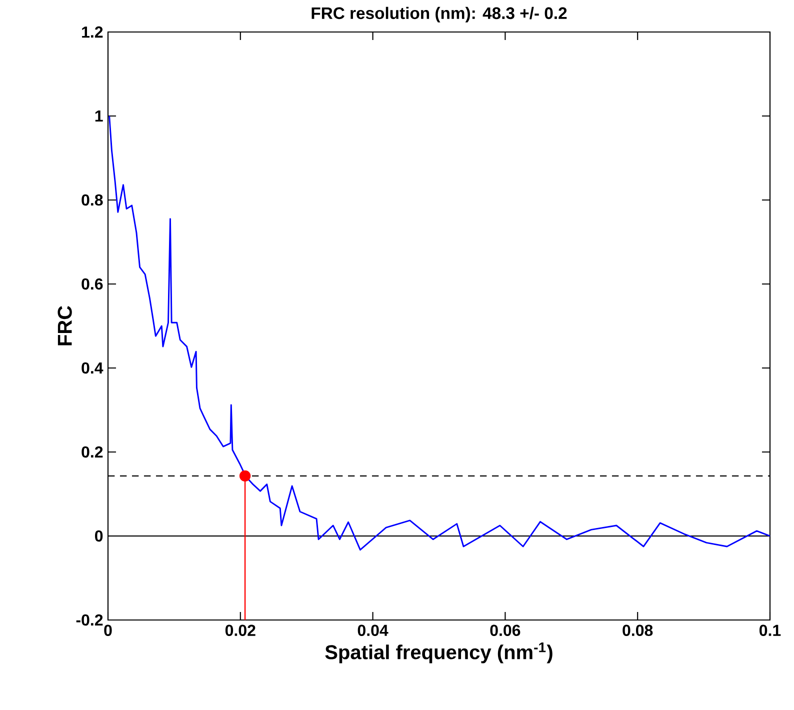 The width and height of the screenshot is (794, 710). Describe the element at coordinates (770, 630) in the screenshot. I see `x-tick-label: 0.1` at that location.